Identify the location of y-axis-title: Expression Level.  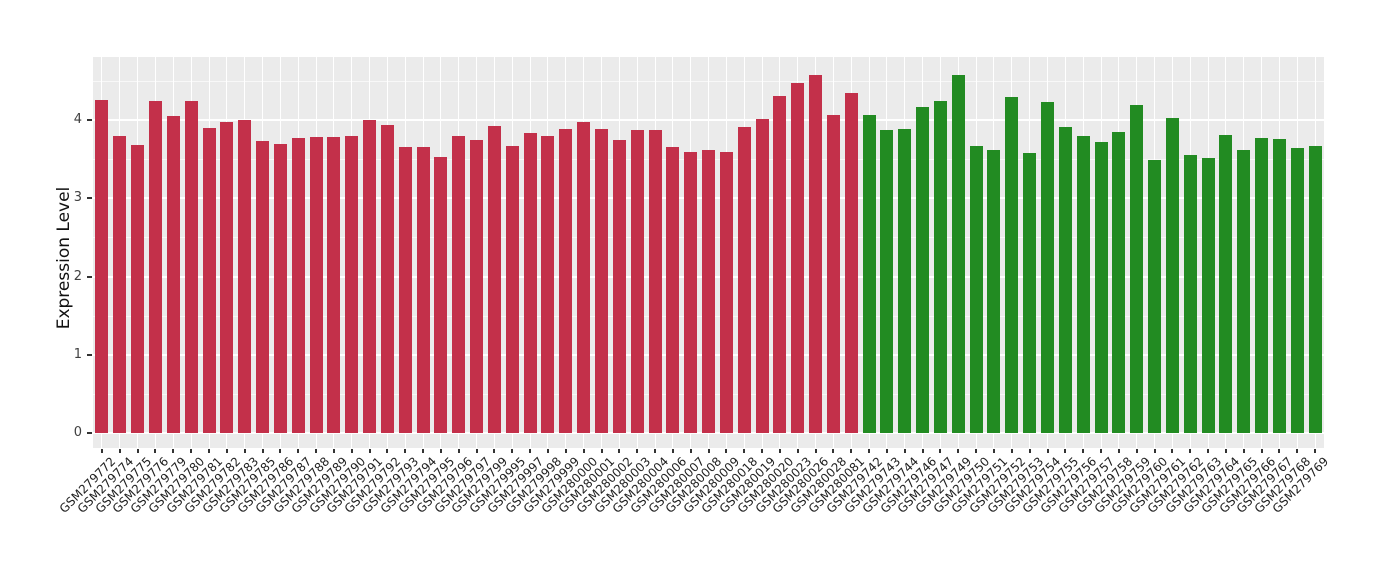
(64, 257).